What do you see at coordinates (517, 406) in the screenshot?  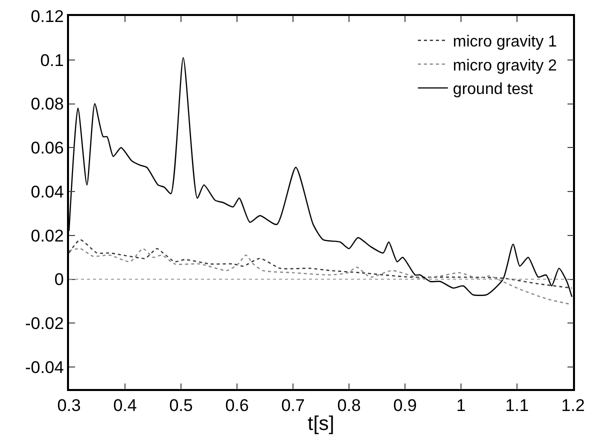 I see `x-tick-label: 1.1` at bounding box center [517, 406].